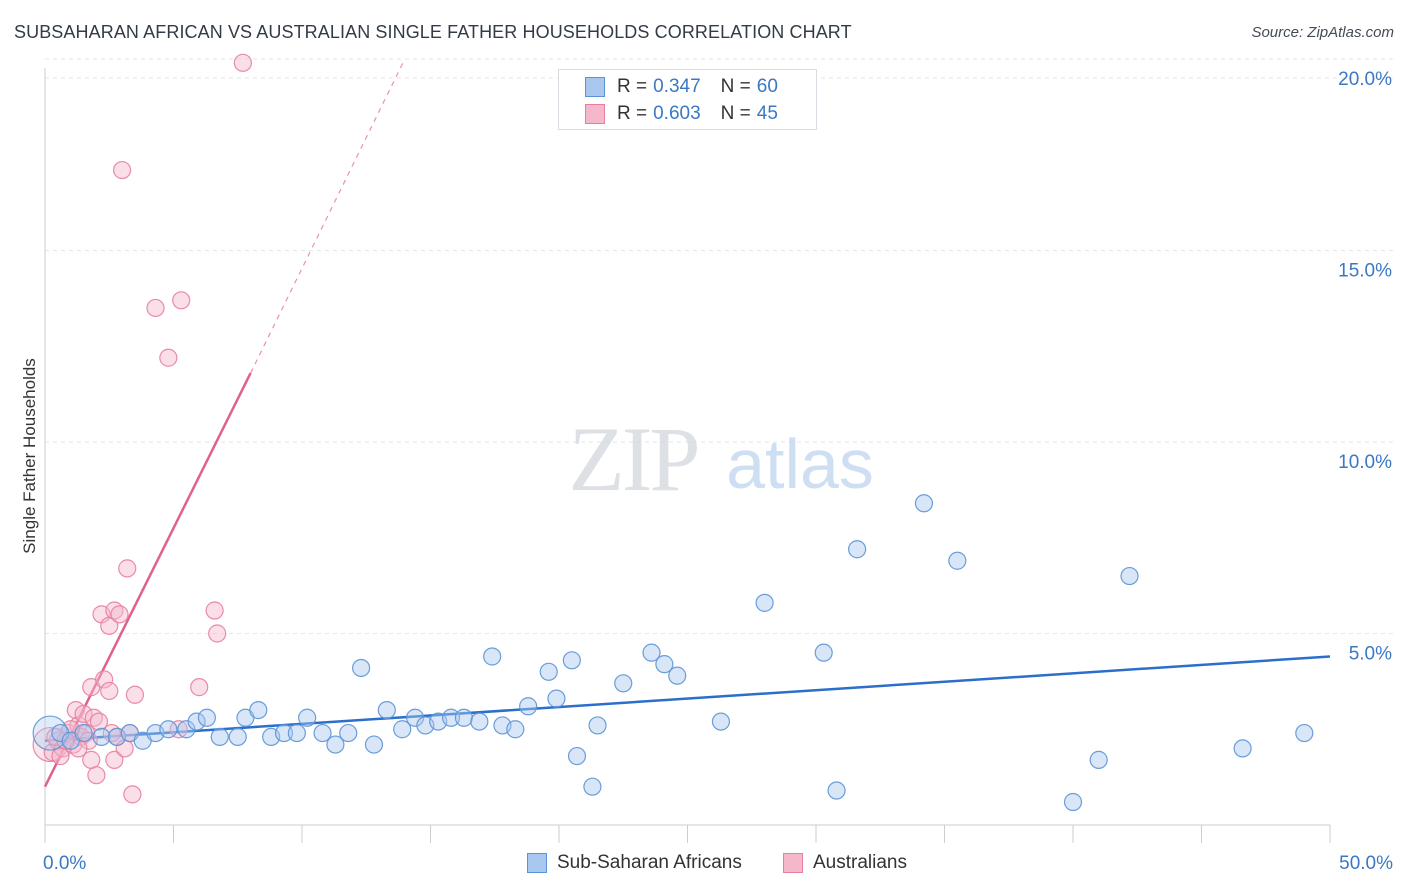 The height and width of the screenshot is (892, 1406). What do you see at coordinates (1322, 32) in the screenshot?
I see `source-label: Source: ZipAtlas.com` at bounding box center [1322, 32].